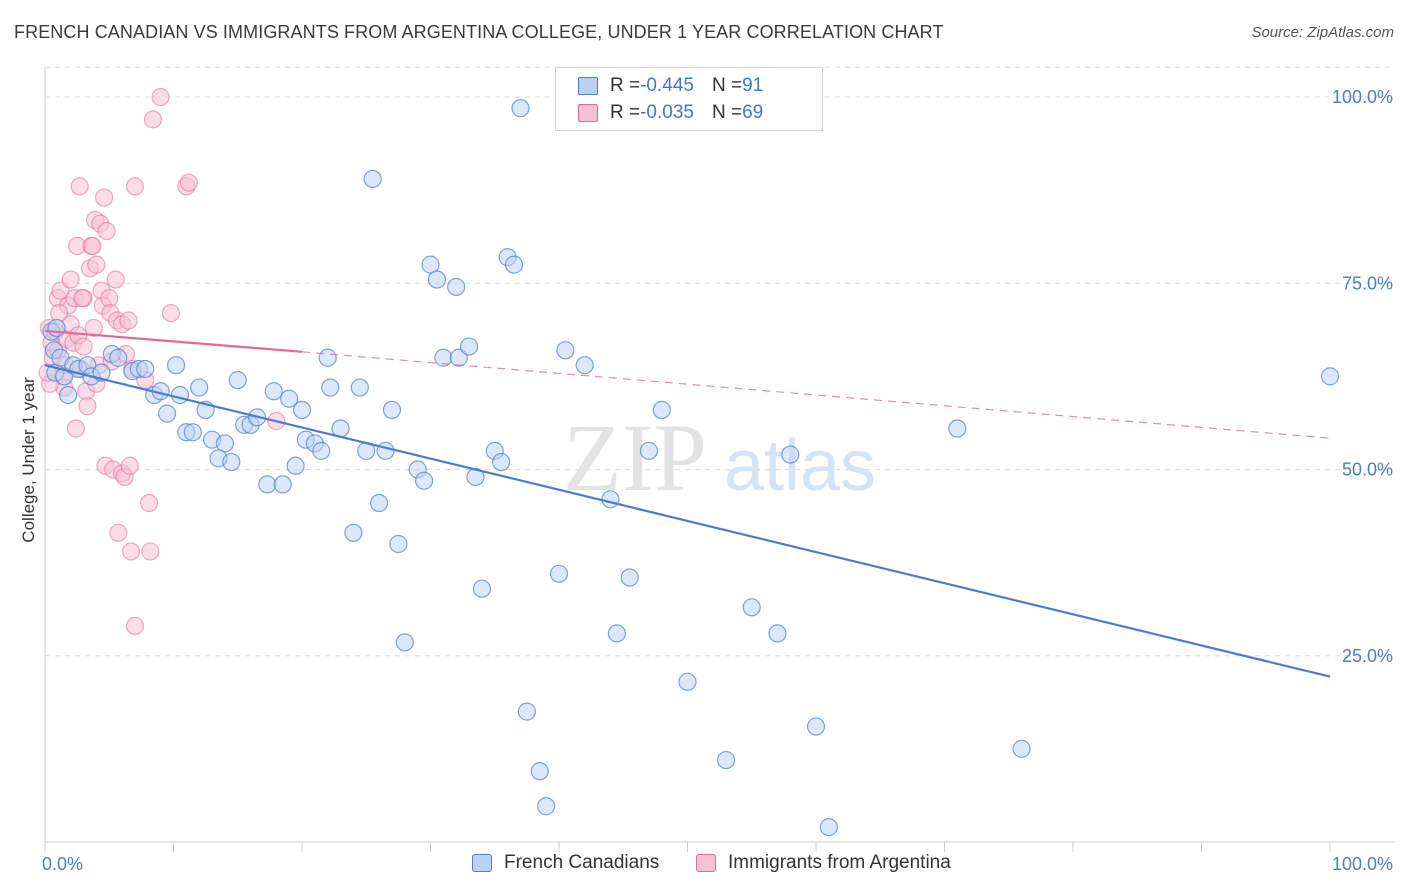 The width and height of the screenshot is (1406, 892). Describe the element at coordinates (173, 341) in the screenshot. I see `trend-line-argentina` at that location.